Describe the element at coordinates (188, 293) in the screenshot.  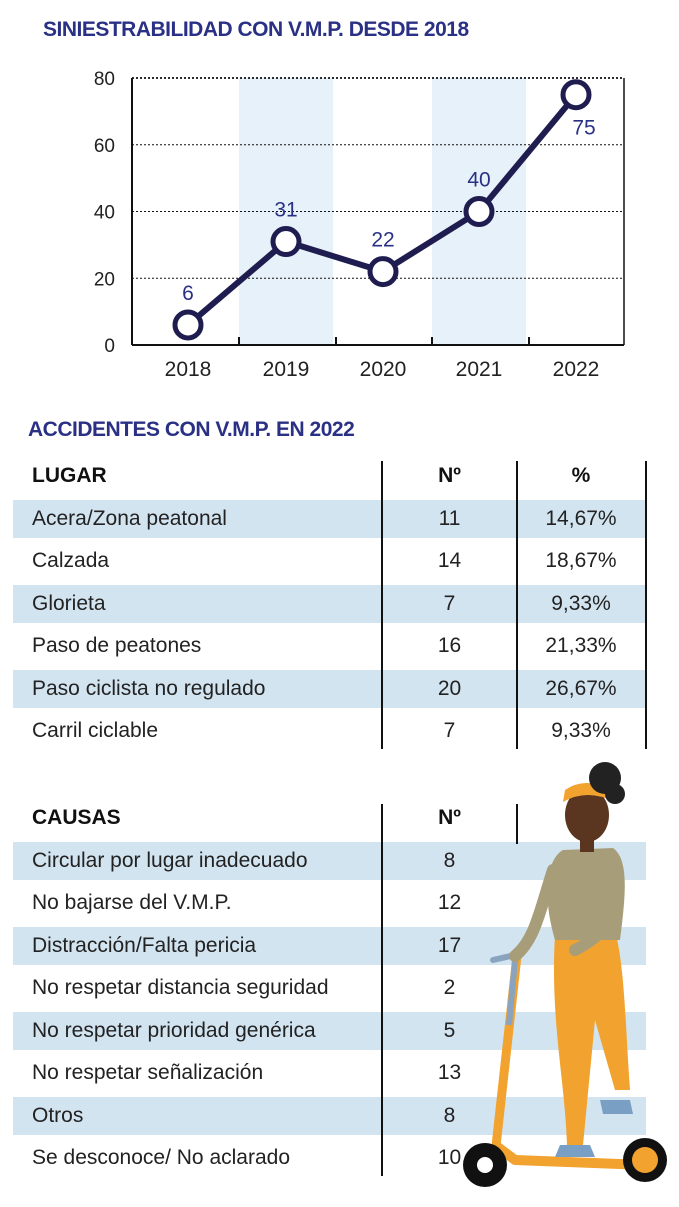
I see `data-label: 6` at that location.